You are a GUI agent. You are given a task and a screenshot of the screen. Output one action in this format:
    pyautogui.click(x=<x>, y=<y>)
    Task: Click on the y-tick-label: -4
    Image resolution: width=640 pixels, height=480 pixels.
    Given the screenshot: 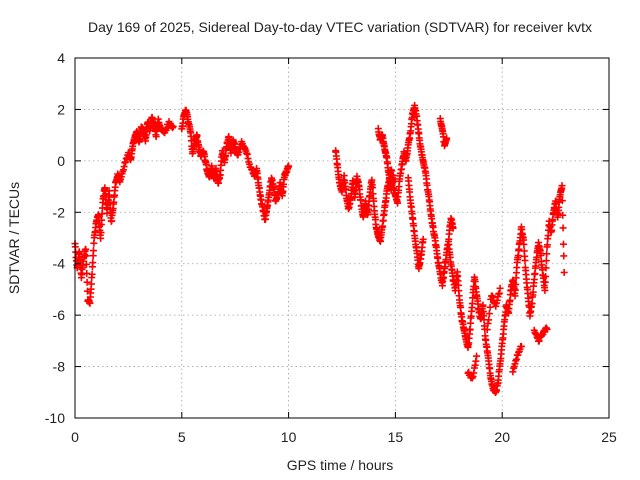 What is the action you would take?
    pyautogui.click(x=59, y=264)
    